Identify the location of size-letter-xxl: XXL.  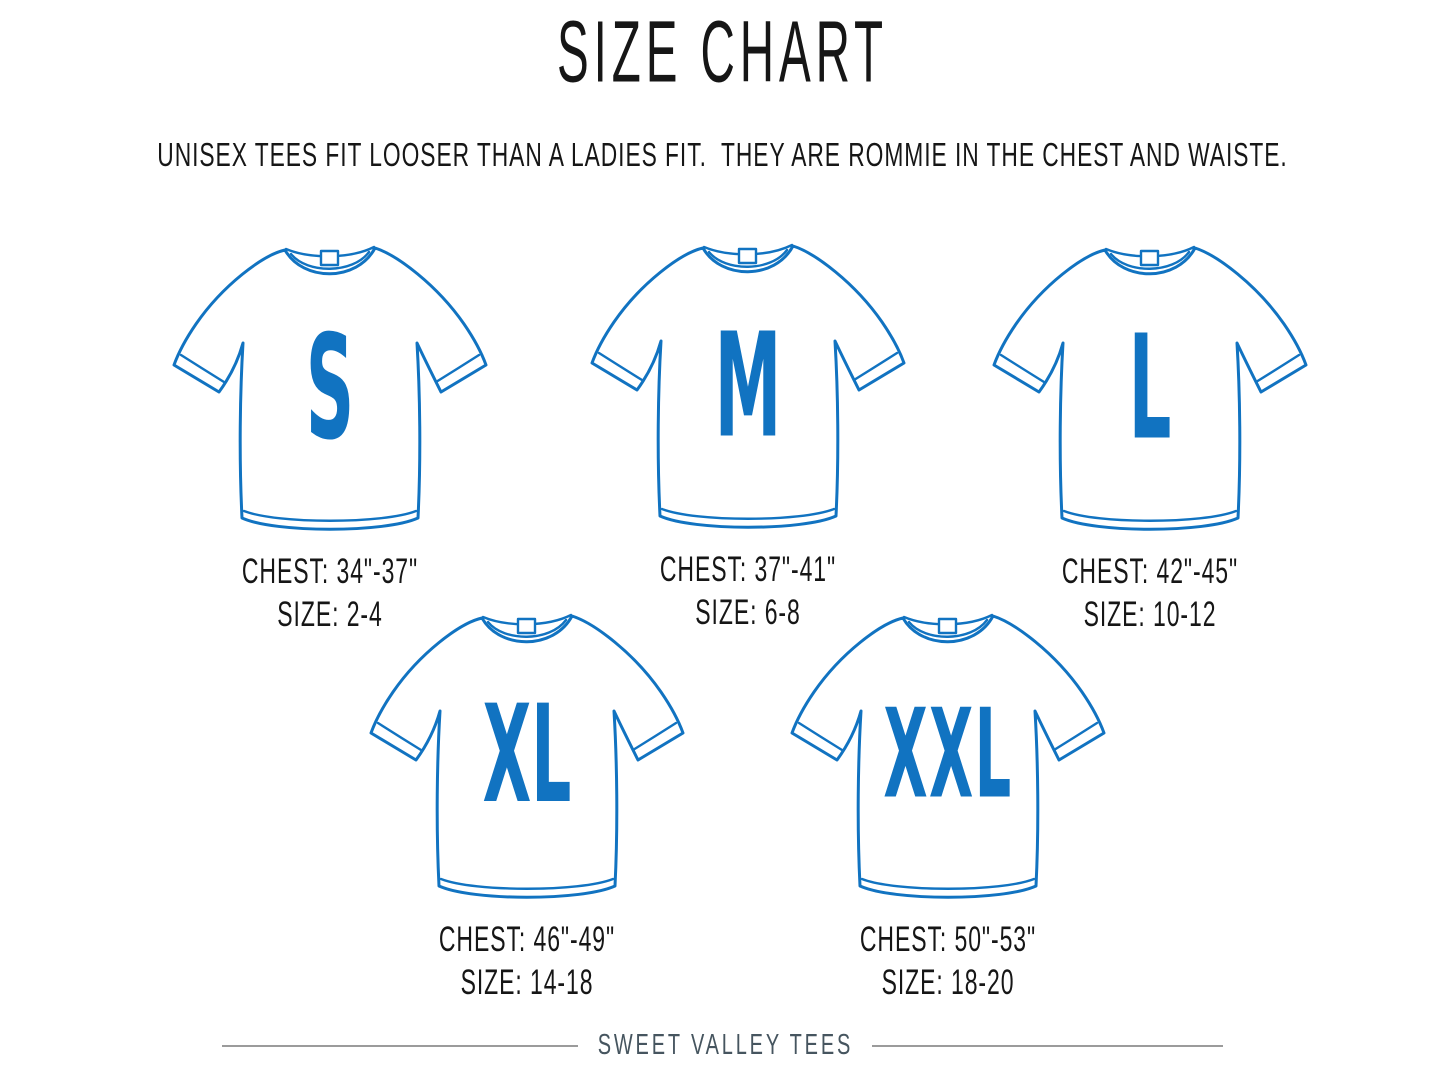
(948, 755).